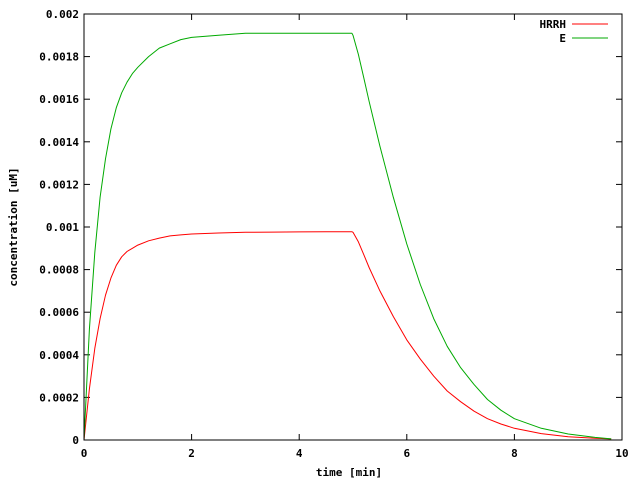 Image resolution: width=640 pixels, height=480 pixels. Describe the element at coordinates (62, 227) in the screenshot. I see `y-tick-label: 0.001` at that location.